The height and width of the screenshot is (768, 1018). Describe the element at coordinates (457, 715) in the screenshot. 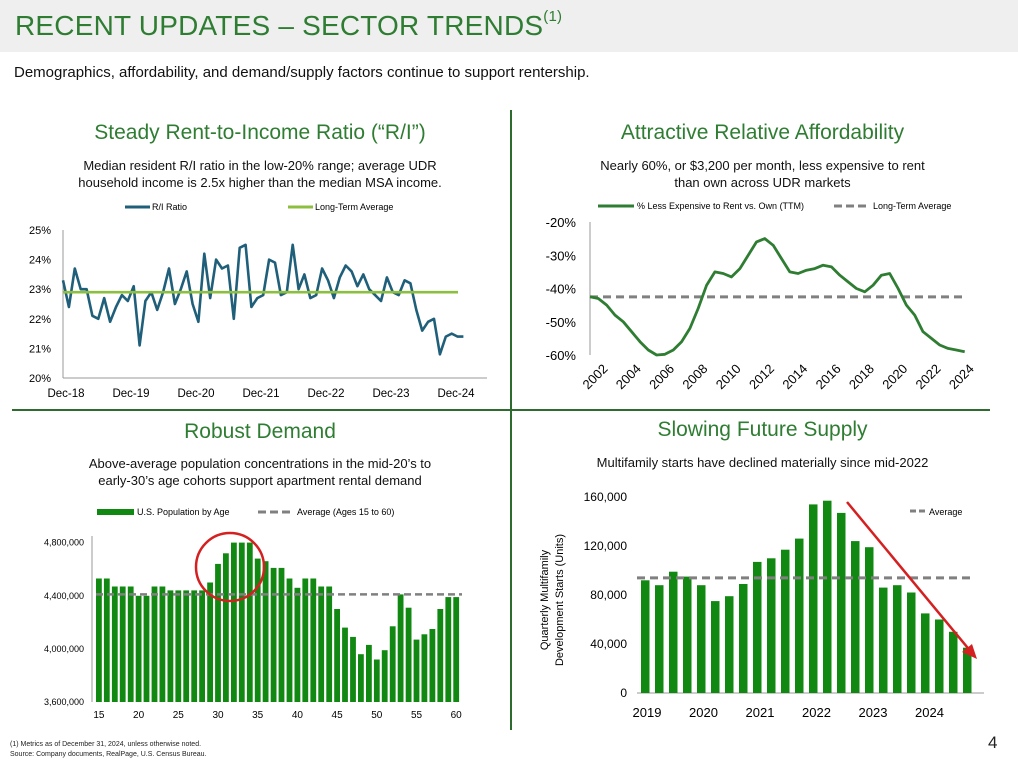

I see `demand-x-tick-label: 60` at that location.